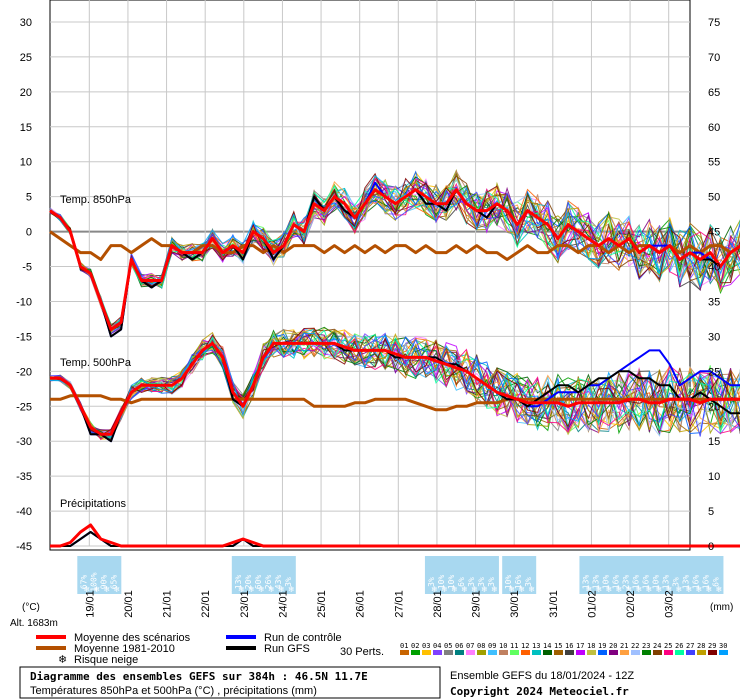 The height and width of the screenshot is (700, 740). I want to click on snow-risk-label: 100%, so click(93, 581).